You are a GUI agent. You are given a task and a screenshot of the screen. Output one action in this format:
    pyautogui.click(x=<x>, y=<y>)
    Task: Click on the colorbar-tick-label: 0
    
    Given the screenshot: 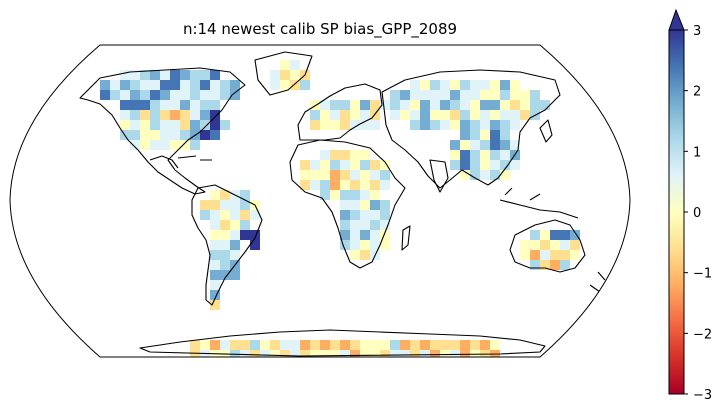 What is the action you would take?
    pyautogui.click(x=697, y=213)
    